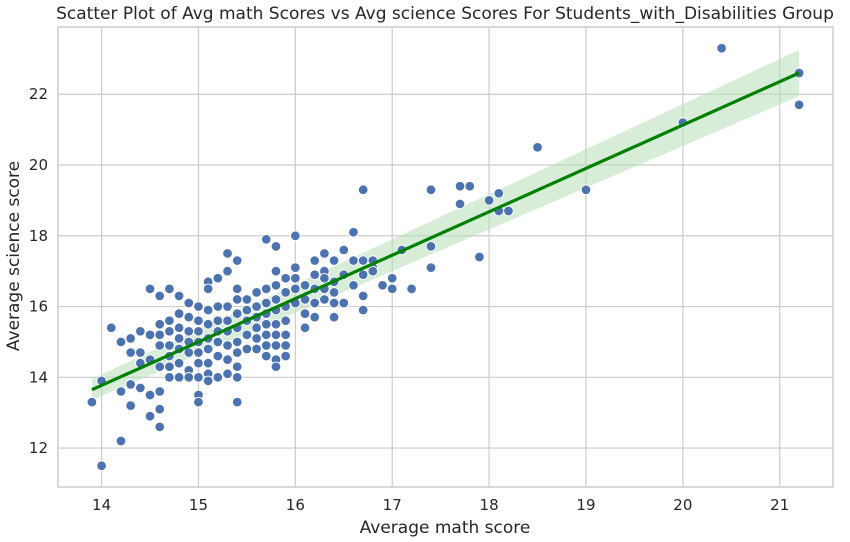 The image size is (850, 542). Describe the element at coordinates (585, 505) in the screenshot. I see `x-tick-label: 19` at that location.